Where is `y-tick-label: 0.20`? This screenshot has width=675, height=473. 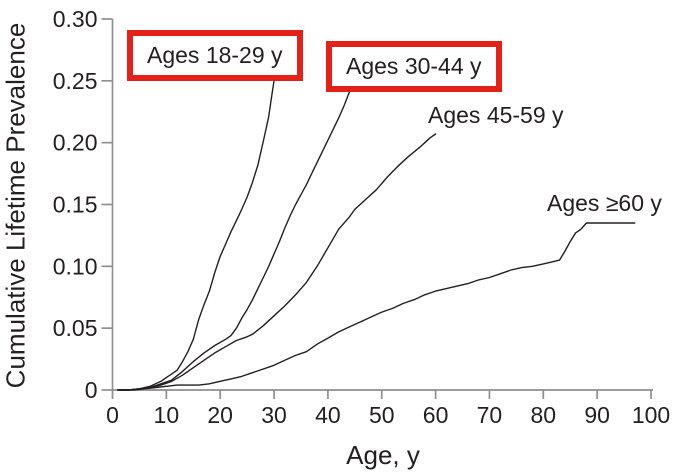 y-tick-label: 0.20 is located at coordinates (75, 143).